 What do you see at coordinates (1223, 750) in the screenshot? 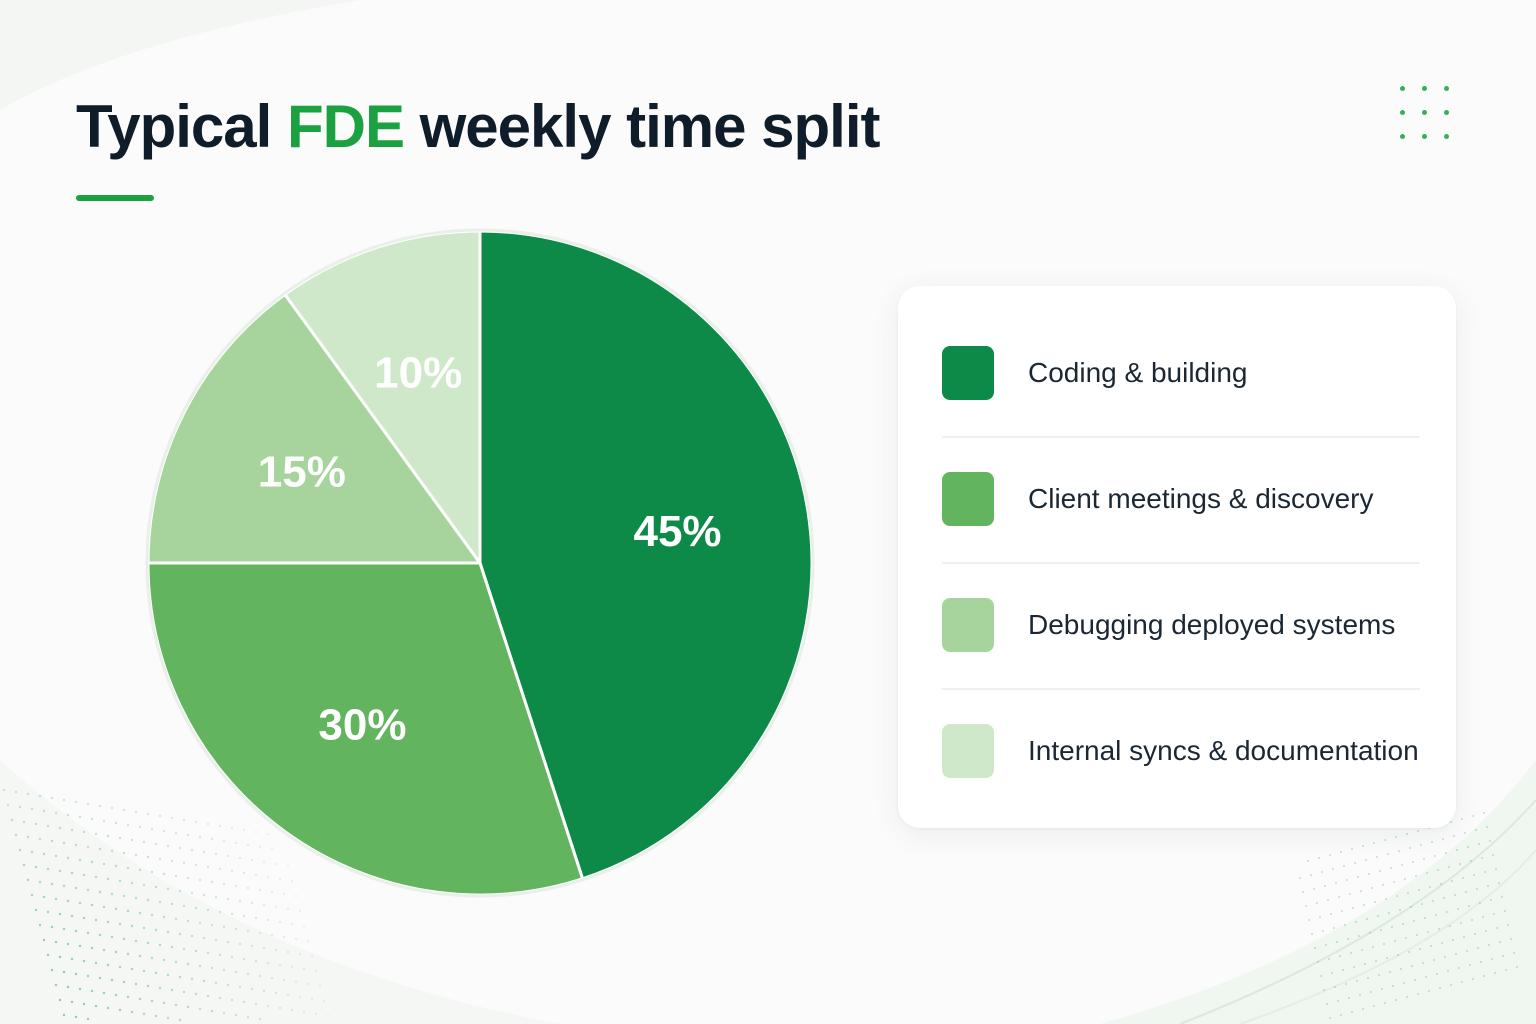
I see `legend-label: Internal syncs & documentation` at bounding box center [1223, 750].